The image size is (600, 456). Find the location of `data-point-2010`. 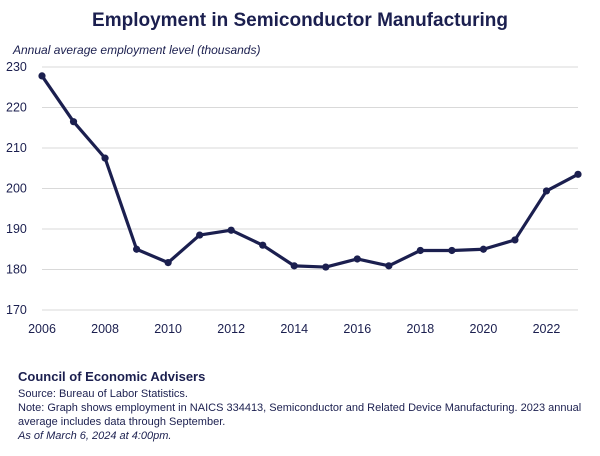

data-point-2010 is located at coordinates (168, 263).